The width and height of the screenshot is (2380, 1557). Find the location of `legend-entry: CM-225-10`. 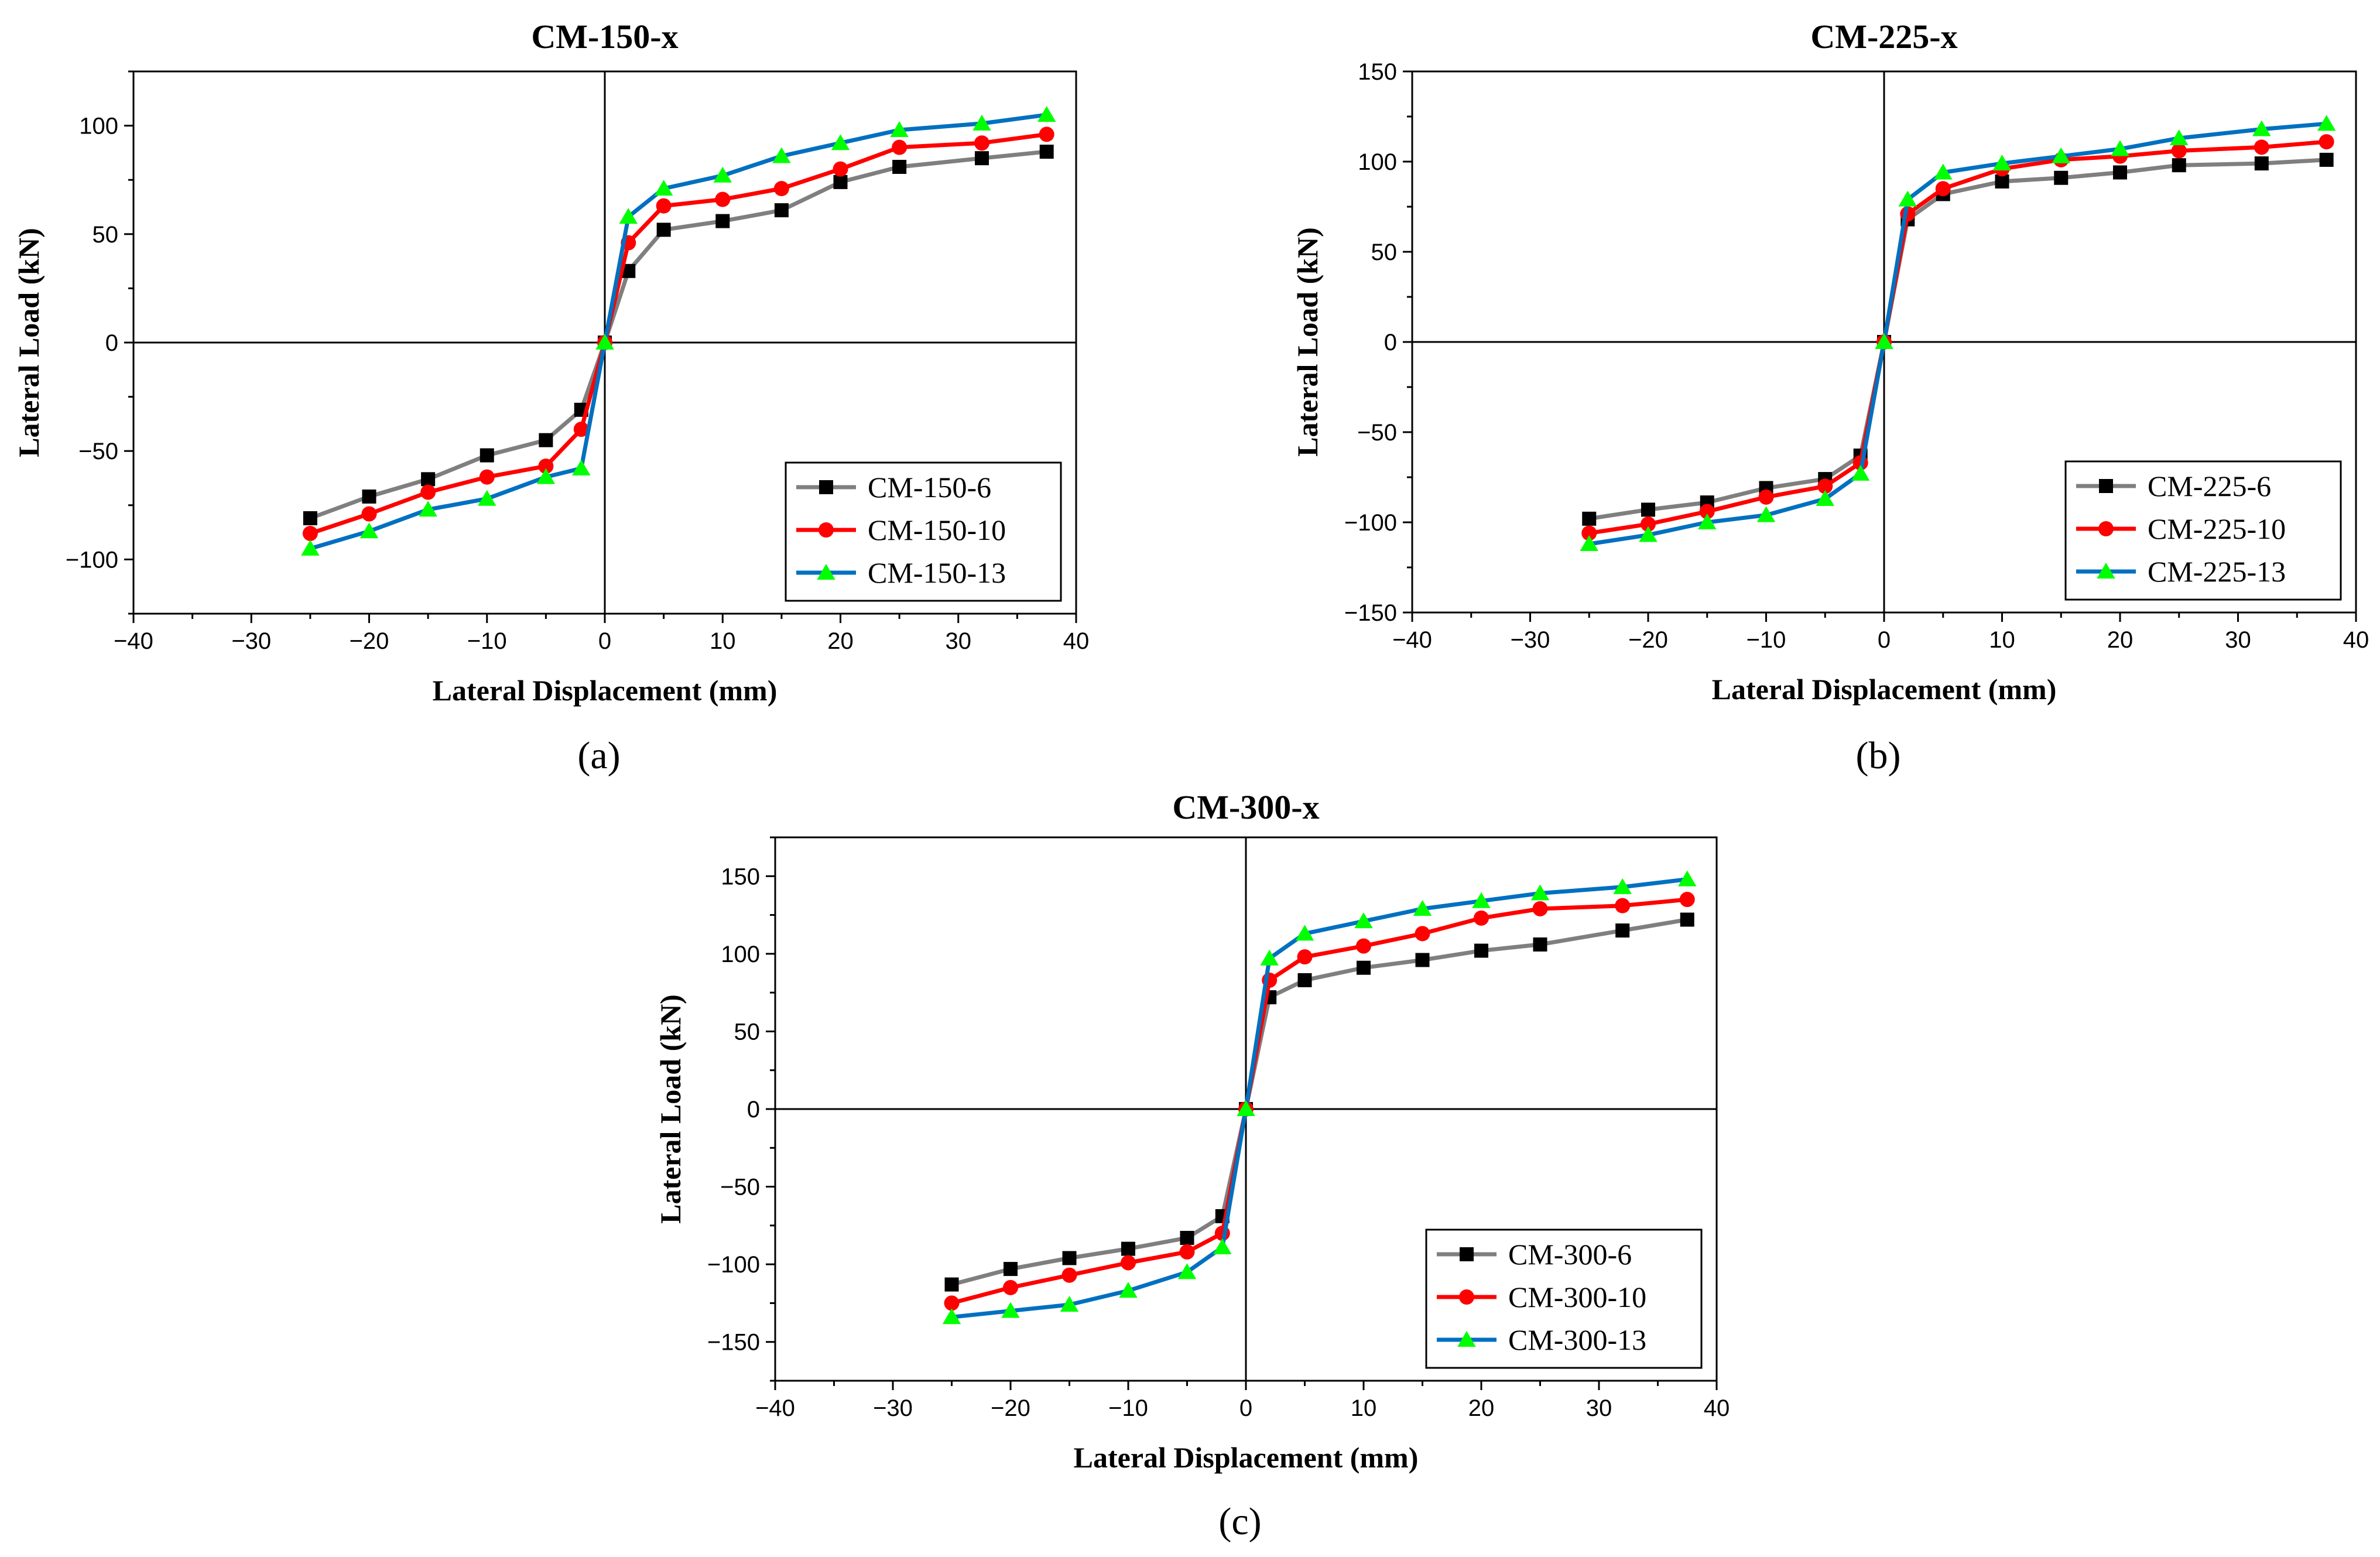

legend-entry: CM-225-10 is located at coordinates (2217, 528).